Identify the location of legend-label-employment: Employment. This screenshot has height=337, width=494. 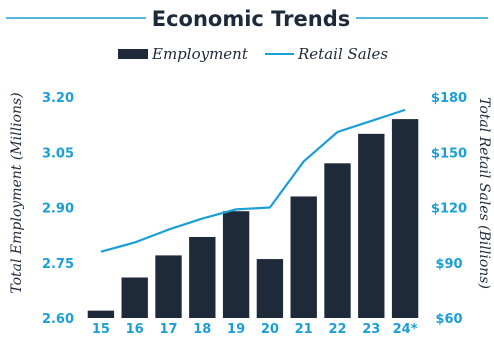
(200, 54).